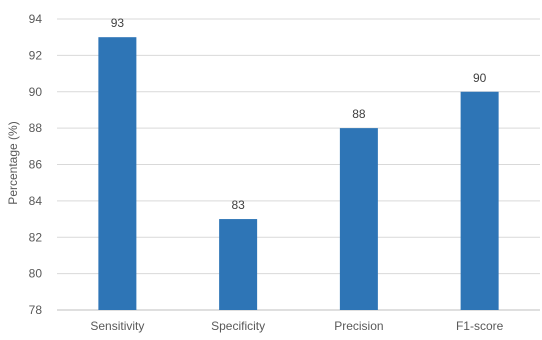 This screenshot has width=542, height=340. What do you see at coordinates (117, 173) in the screenshot?
I see `bar-sensitivity` at bounding box center [117, 173].